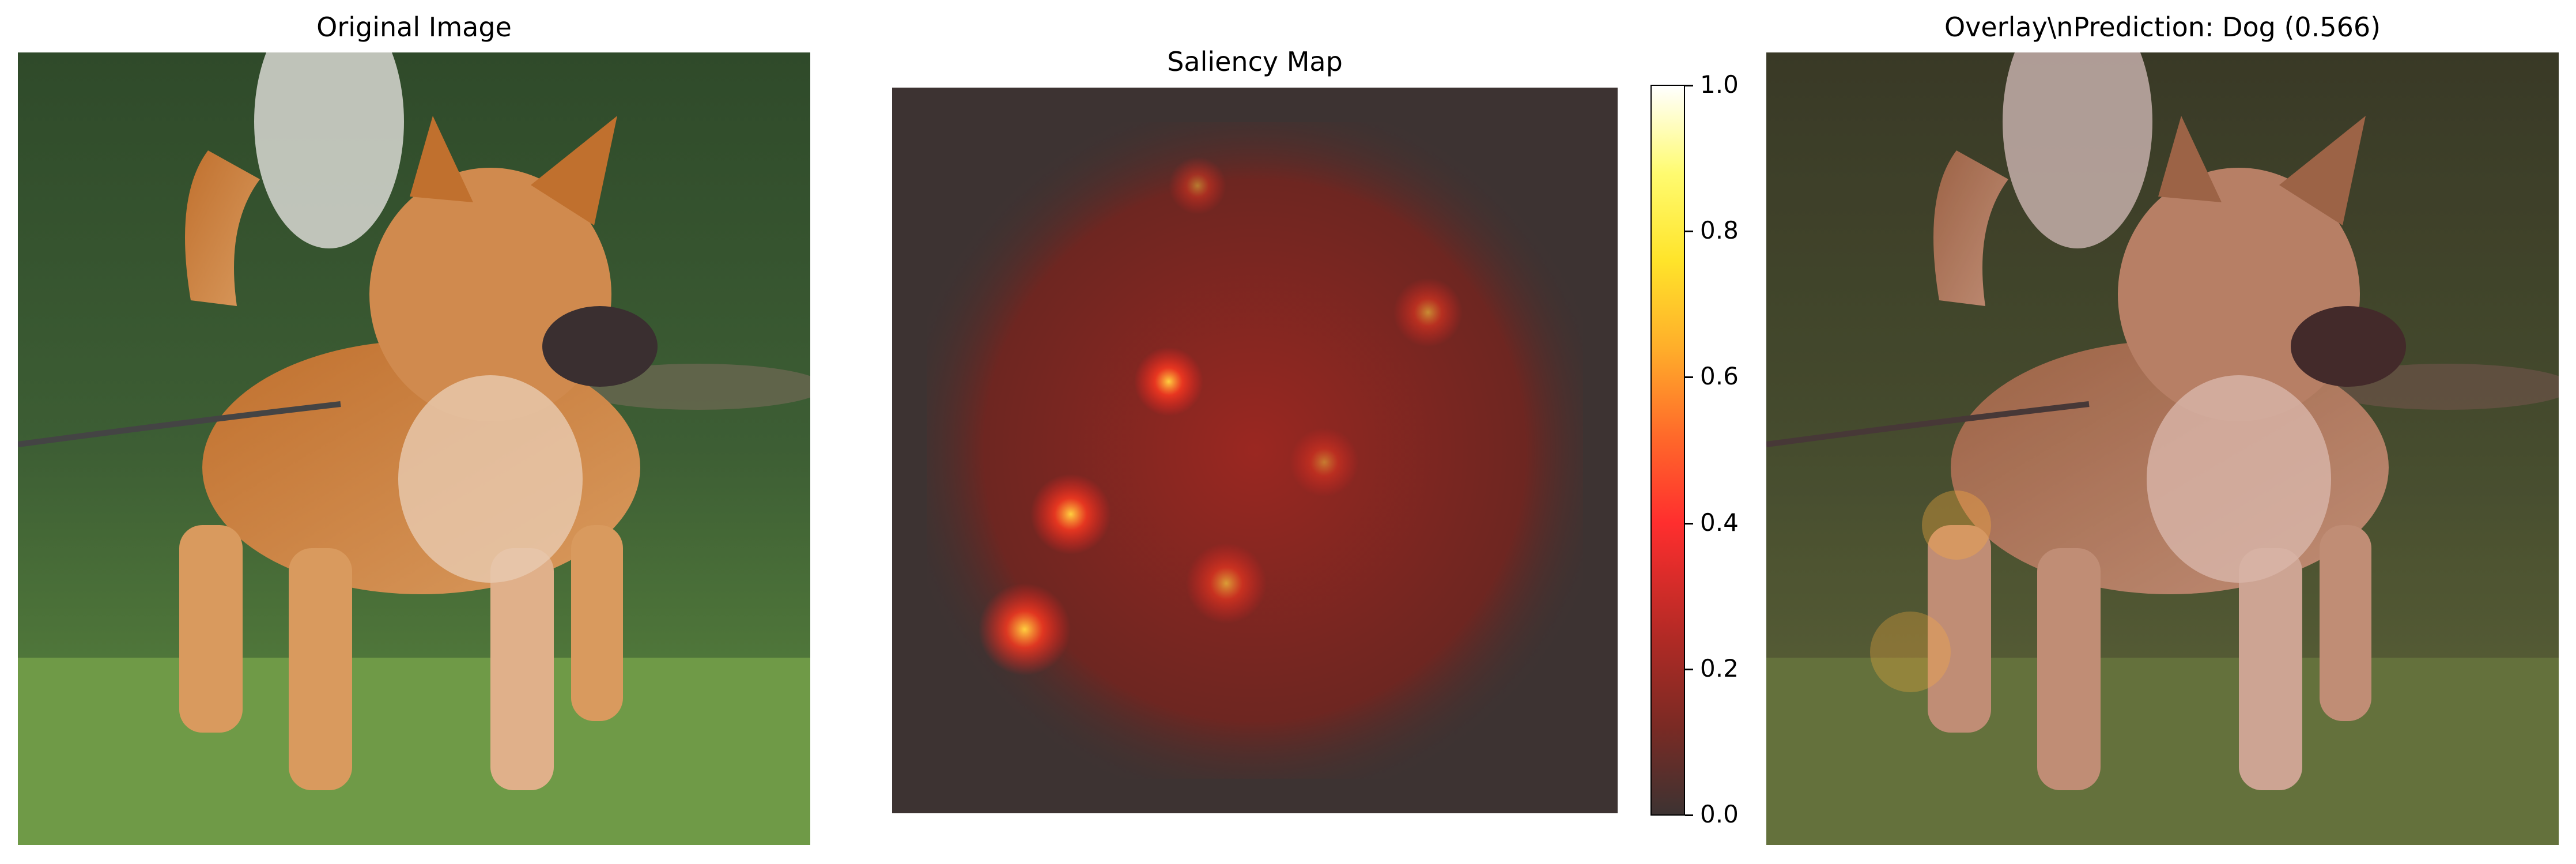 The width and height of the screenshot is (2576, 864). Describe the element at coordinates (1255, 61) in the screenshot. I see `saliency-map-title: Saliency Map` at that location.